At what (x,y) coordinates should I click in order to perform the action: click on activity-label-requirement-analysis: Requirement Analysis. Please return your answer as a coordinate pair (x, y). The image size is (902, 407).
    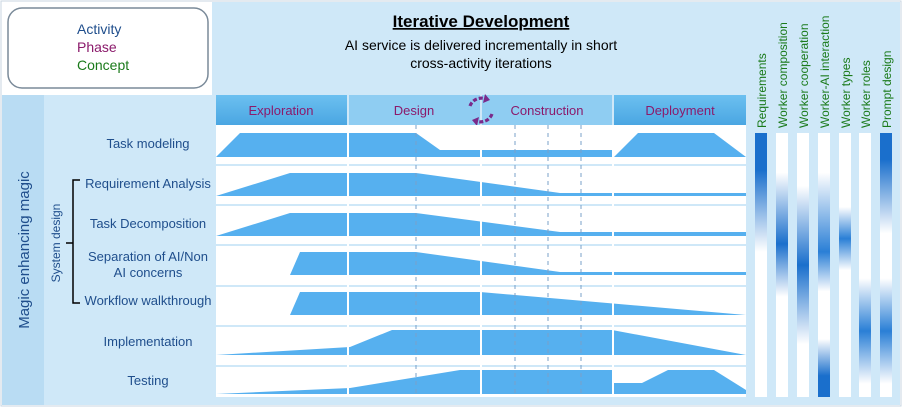
    Looking at the image, I should click on (148, 183).